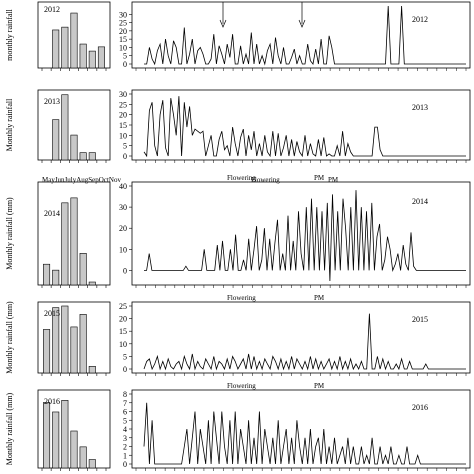 This screenshot has width=474, height=474. I want to click on daily-rainfall-line-2012, so click(305, 35).